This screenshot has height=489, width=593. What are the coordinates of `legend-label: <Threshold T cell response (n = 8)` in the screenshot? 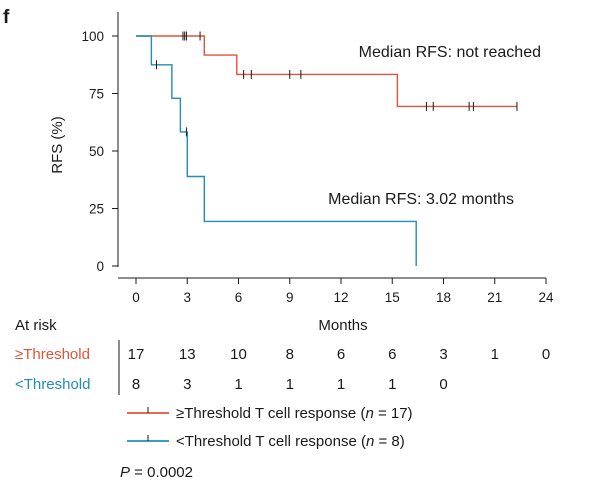 It's located at (290, 441).